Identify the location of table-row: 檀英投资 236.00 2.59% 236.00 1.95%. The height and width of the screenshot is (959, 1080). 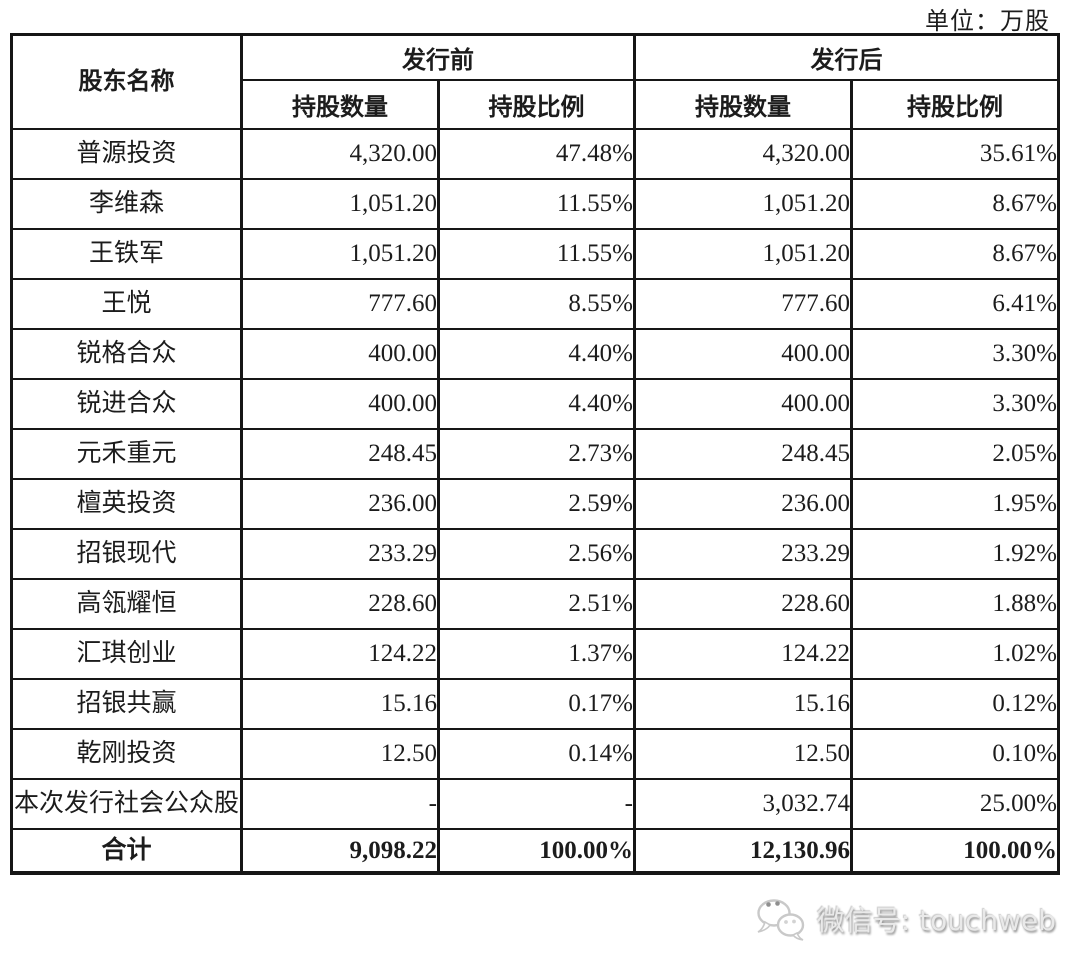
(535, 504).